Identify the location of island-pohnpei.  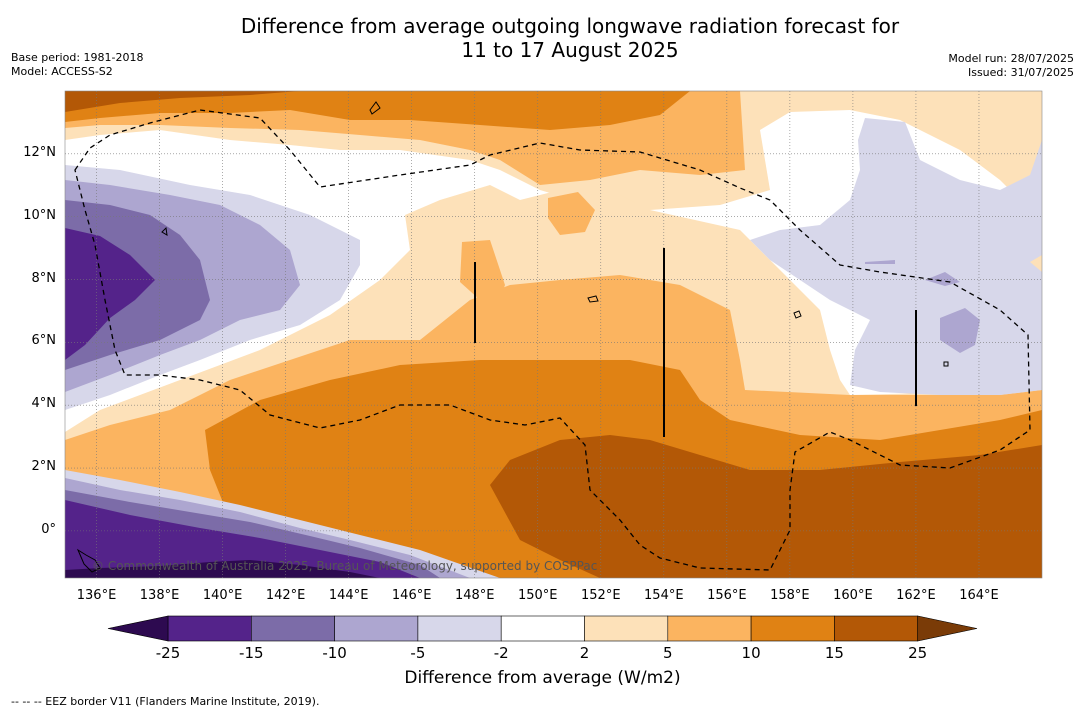
(797, 314).